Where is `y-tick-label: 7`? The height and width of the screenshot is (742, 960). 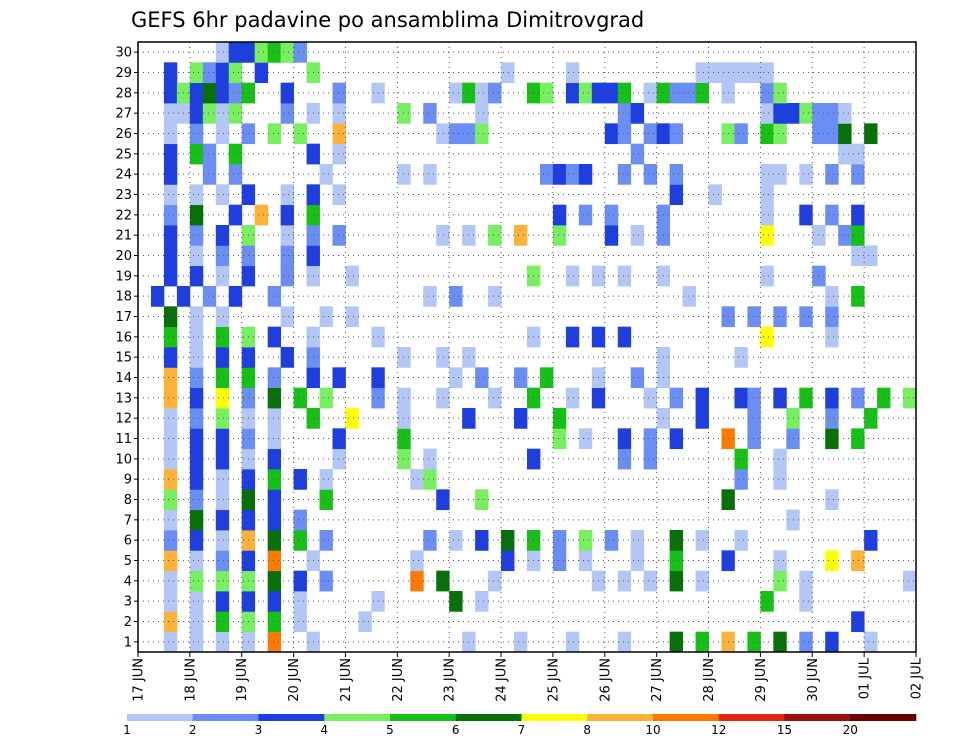 y-tick-label: 7 is located at coordinates (128, 520).